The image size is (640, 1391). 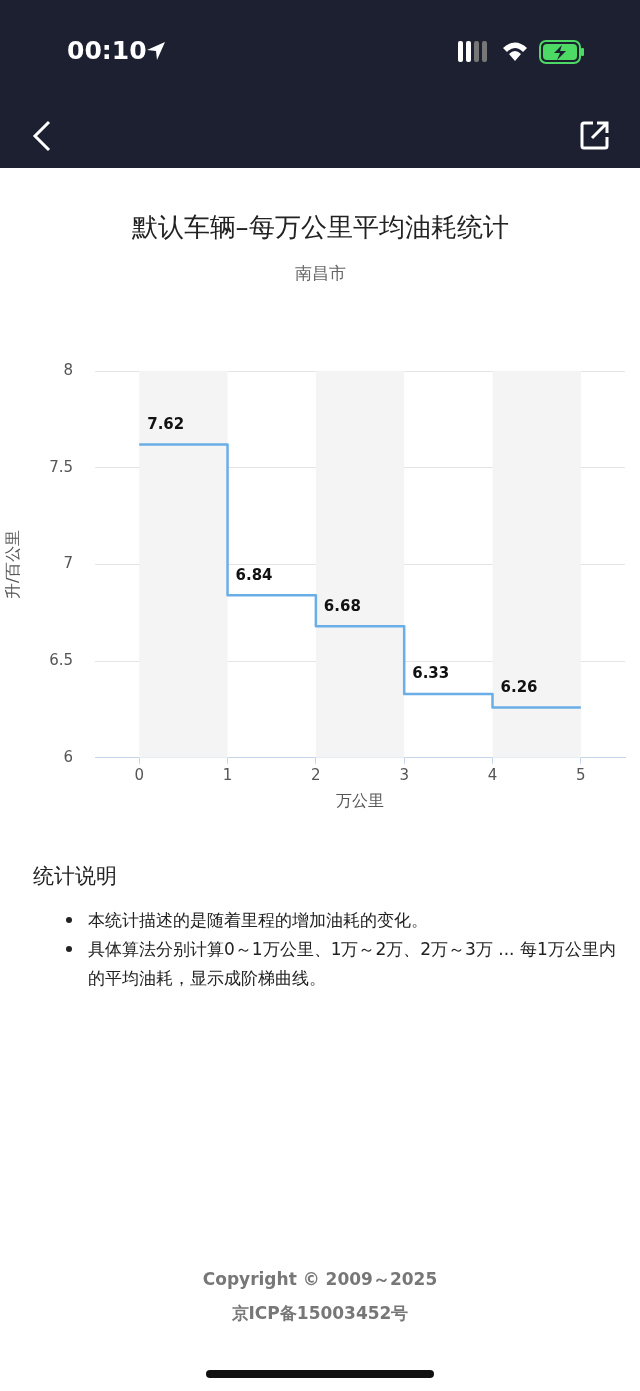 I want to click on y-tick-label: 6, so click(x=68, y=756).